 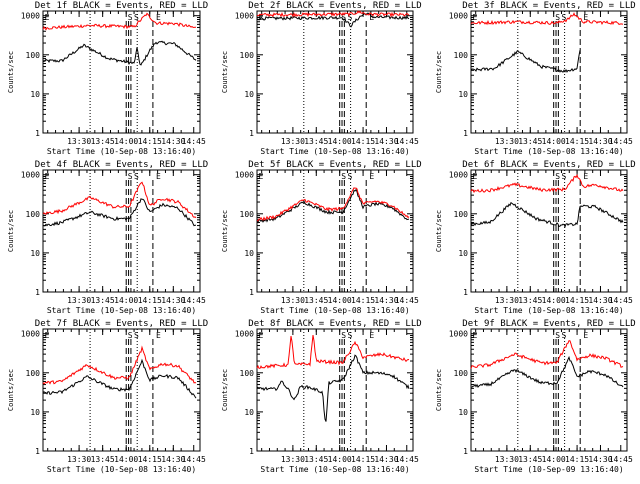 What do you see at coordinates (548, 165) in the screenshot?
I see `chart-title: Det 6f BLACK = Events, RED = LLD` at bounding box center [548, 165].